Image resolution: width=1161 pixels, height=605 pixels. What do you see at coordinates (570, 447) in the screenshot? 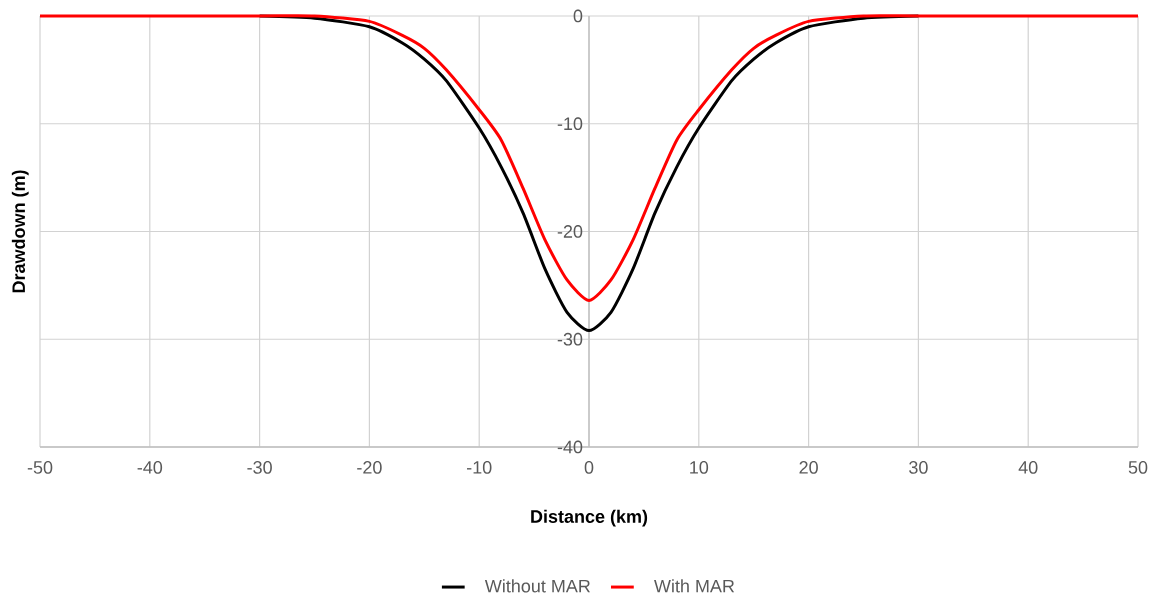
I see `y-tick-label: -40` at bounding box center [570, 447].